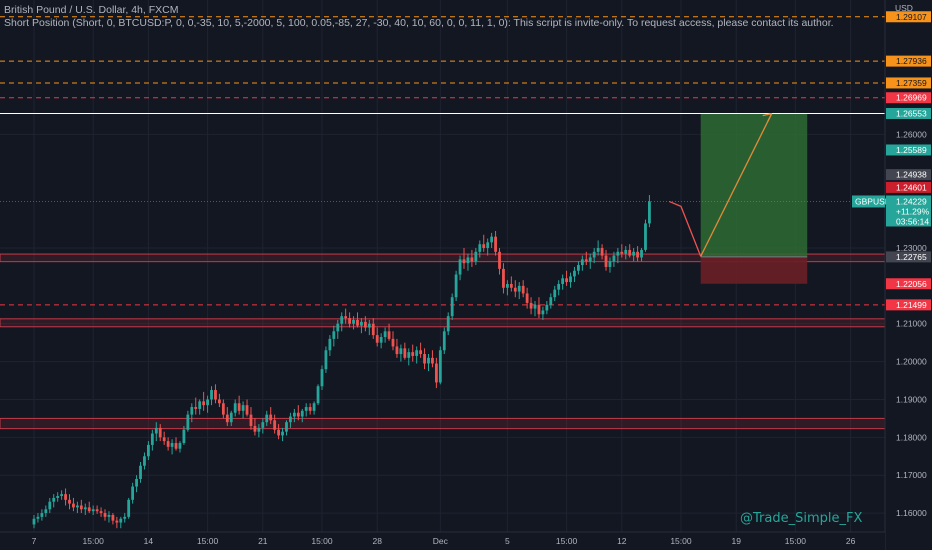  What do you see at coordinates (443, 323) in the screenshot?
I see `supply-demand-zone` at bounding box center [443, 323].